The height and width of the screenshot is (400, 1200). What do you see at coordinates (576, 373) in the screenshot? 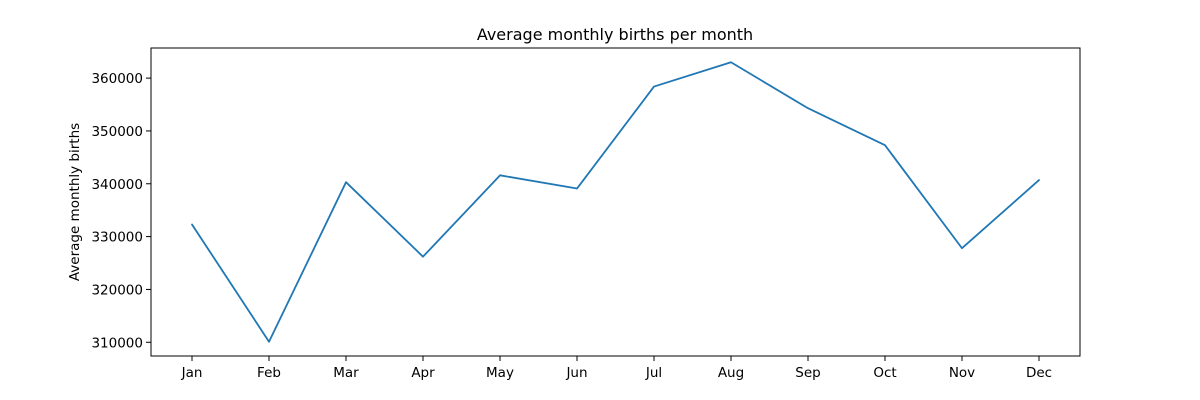
I see `x-tick-label: Jun` at bounding box center [576, 373].